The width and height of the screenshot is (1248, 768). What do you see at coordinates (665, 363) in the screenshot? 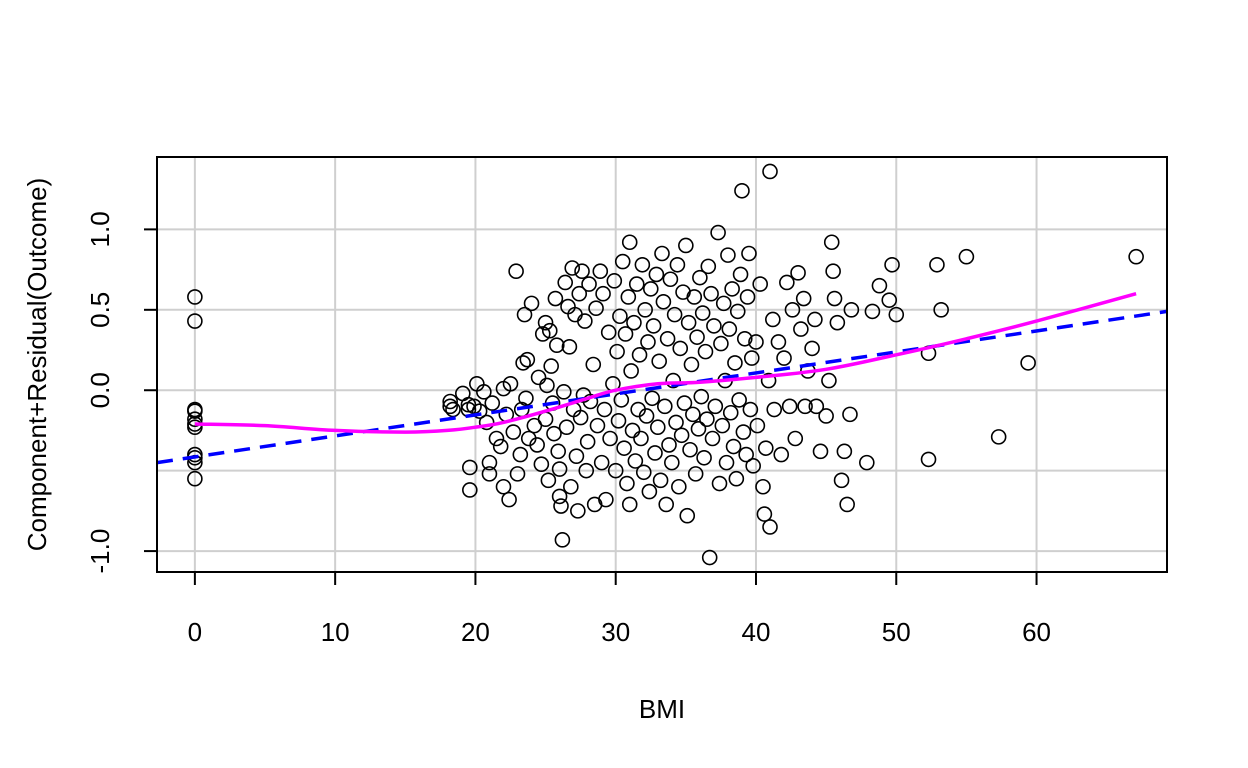
I see `smooth-fit-line` at bounding box center [665, 363].